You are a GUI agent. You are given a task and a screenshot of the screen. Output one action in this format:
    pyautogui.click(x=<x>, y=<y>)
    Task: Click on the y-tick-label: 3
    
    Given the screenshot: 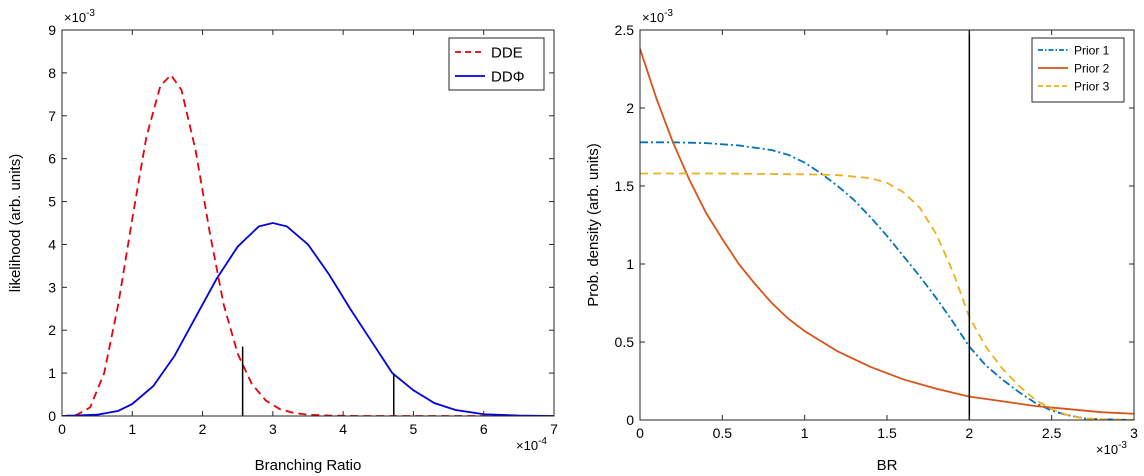 What is the action you would take?
    pyautogui.click(x=52, y=287)
    